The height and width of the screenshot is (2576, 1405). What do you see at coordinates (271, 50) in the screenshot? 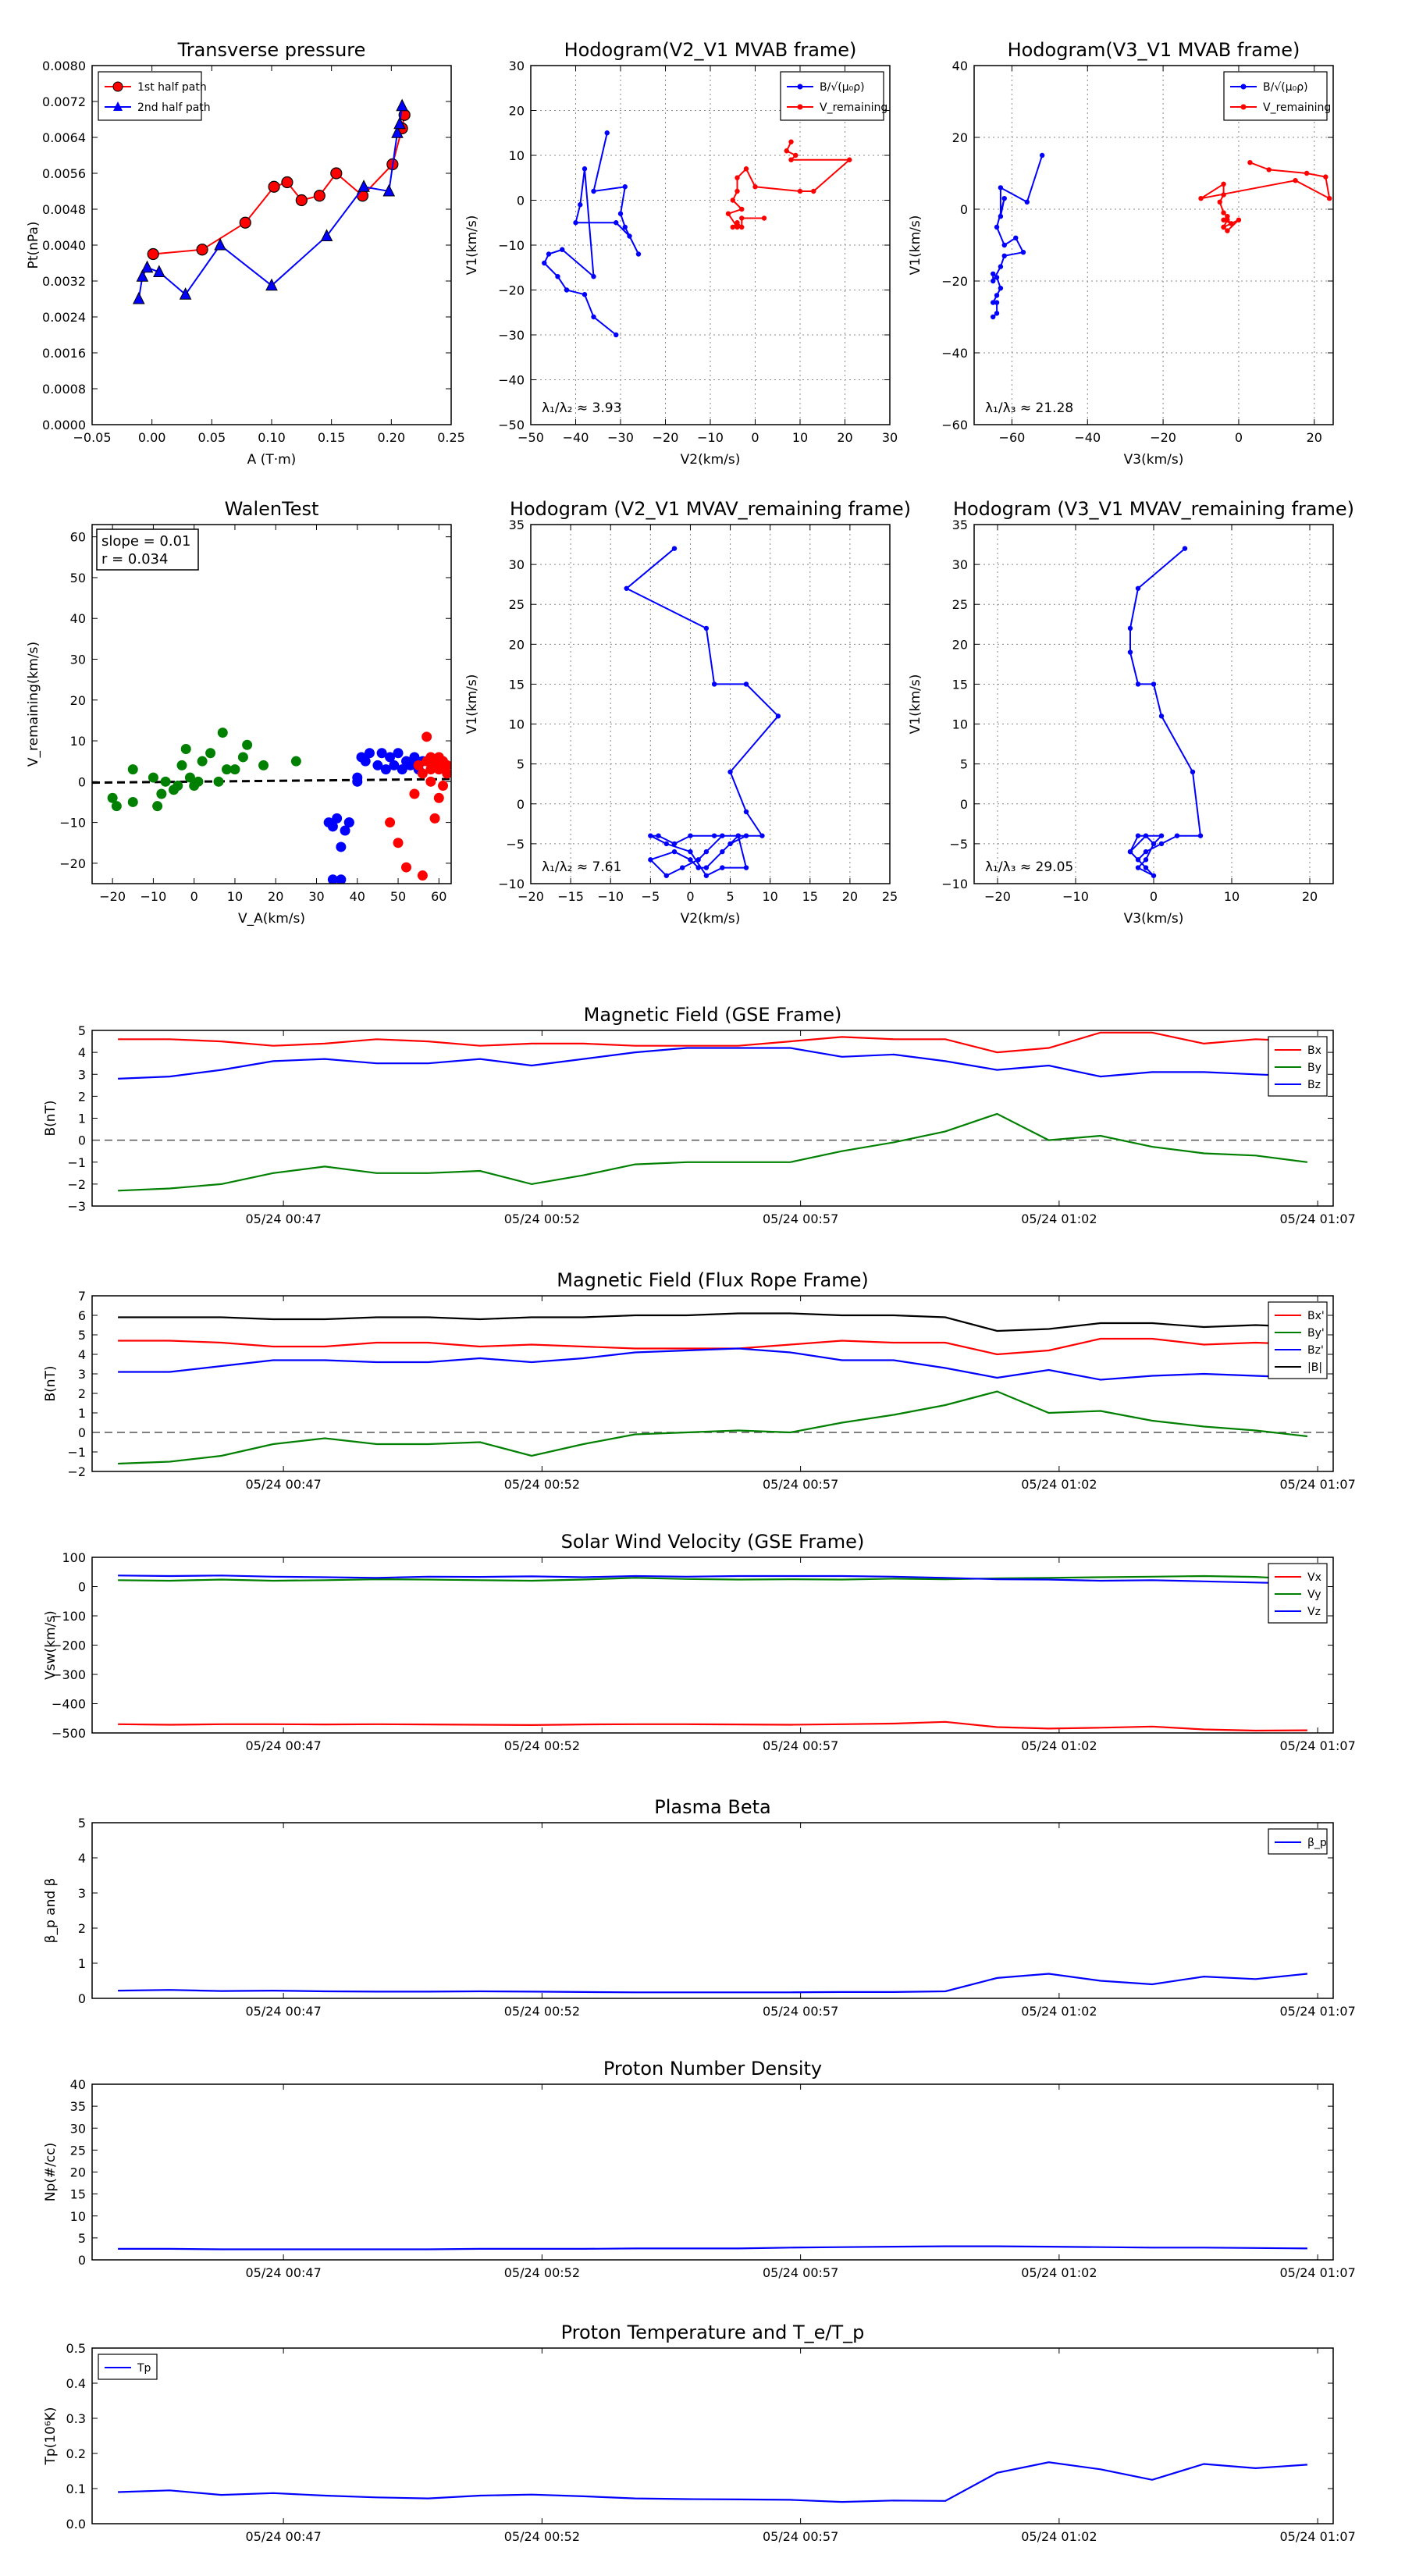
I see `chart-title: Transverse pressure` at bounding box center [271, 50].